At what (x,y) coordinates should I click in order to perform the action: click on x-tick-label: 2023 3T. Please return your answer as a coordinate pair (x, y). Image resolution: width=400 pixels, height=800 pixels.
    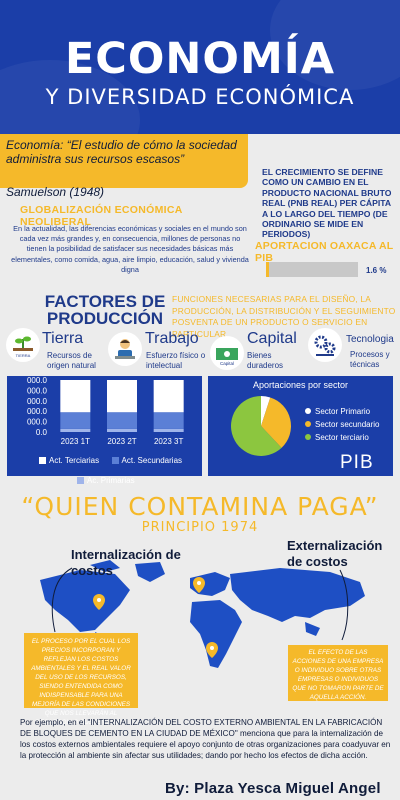
    Looking at the image, I should click on (168, 441).